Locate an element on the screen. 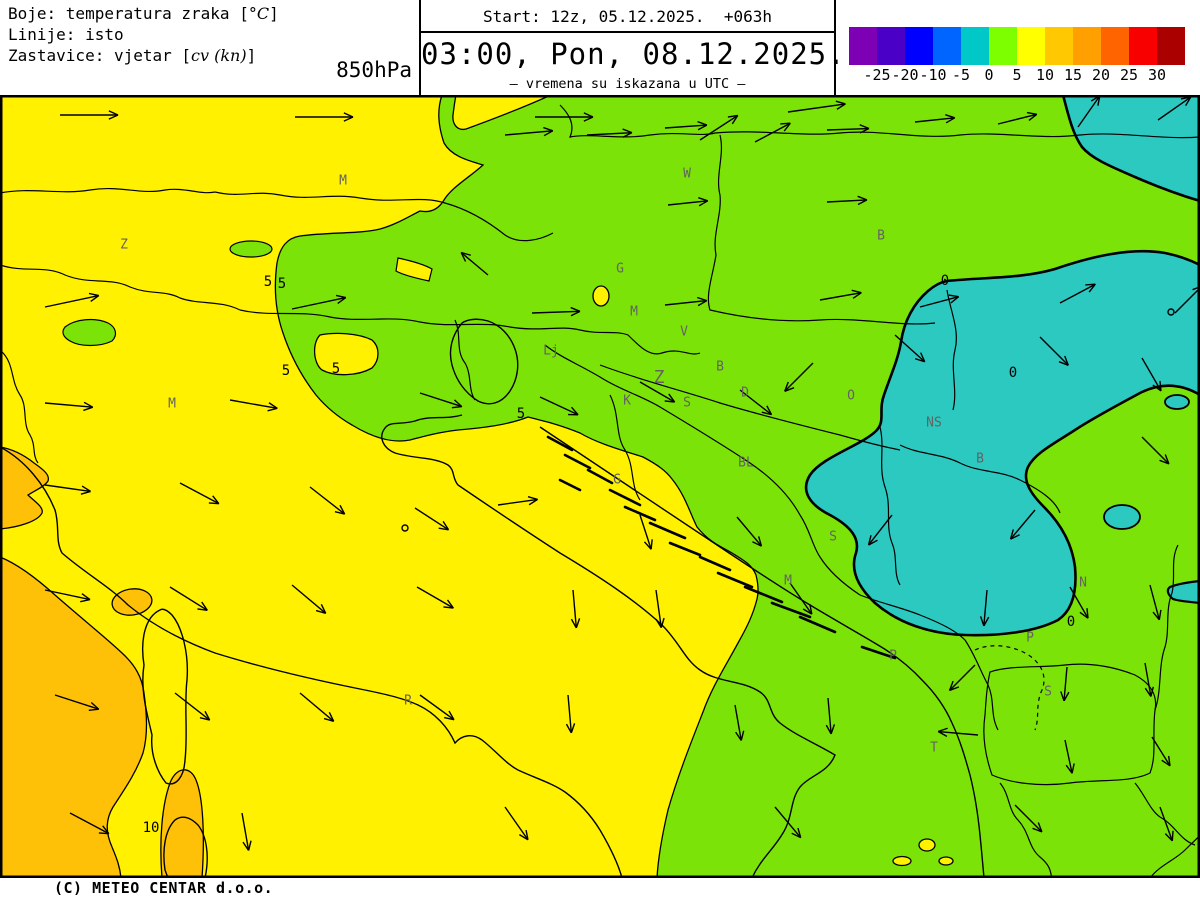 This screenshot has height=900, width=1200. isotherm-value-label: 0 is located at coordinates (1013, 373).